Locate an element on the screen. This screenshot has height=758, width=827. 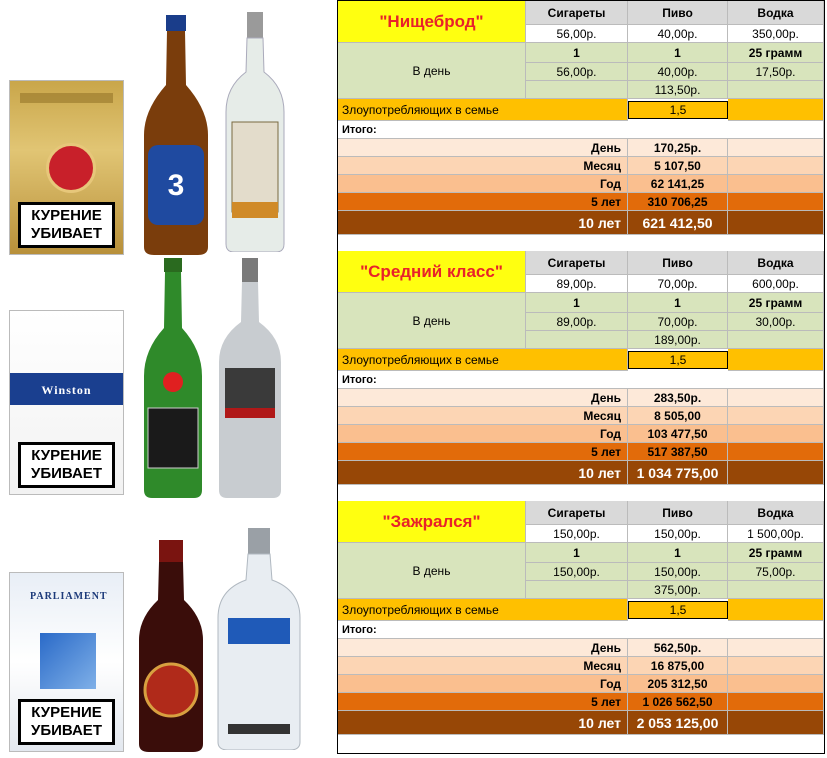
pack-brand: Winston is located at coordinates (66, 390).